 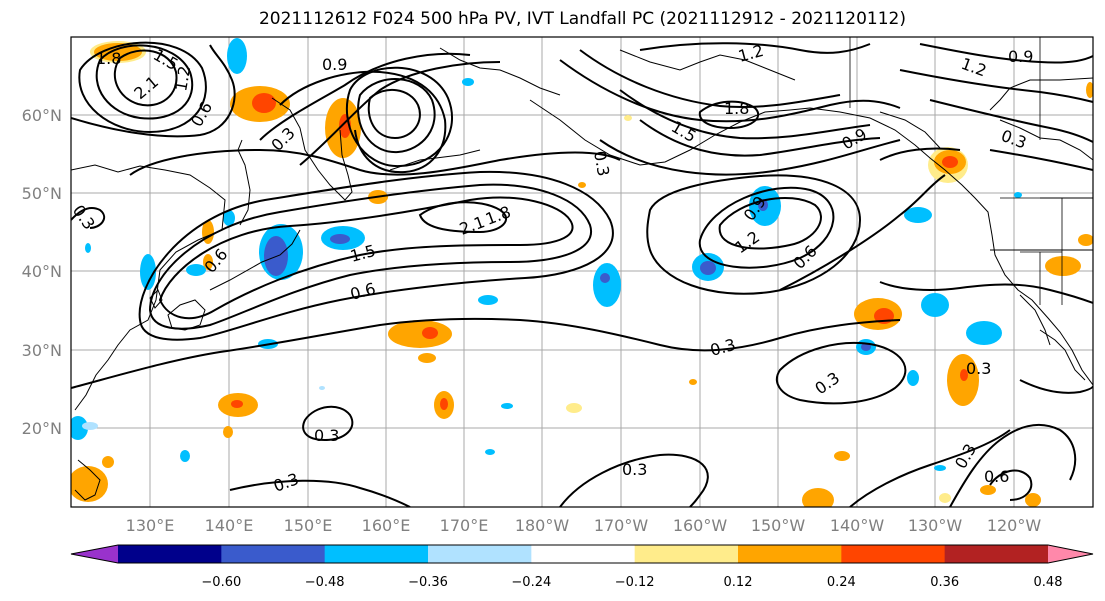 I want to click on lon-label: 180°W, so click(x=542, y=525).